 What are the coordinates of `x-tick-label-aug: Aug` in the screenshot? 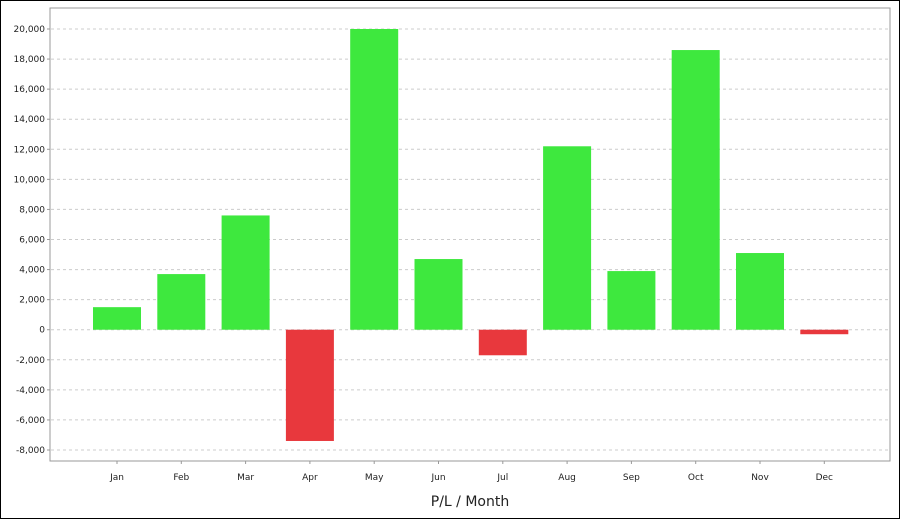 It's located at (567, 478).